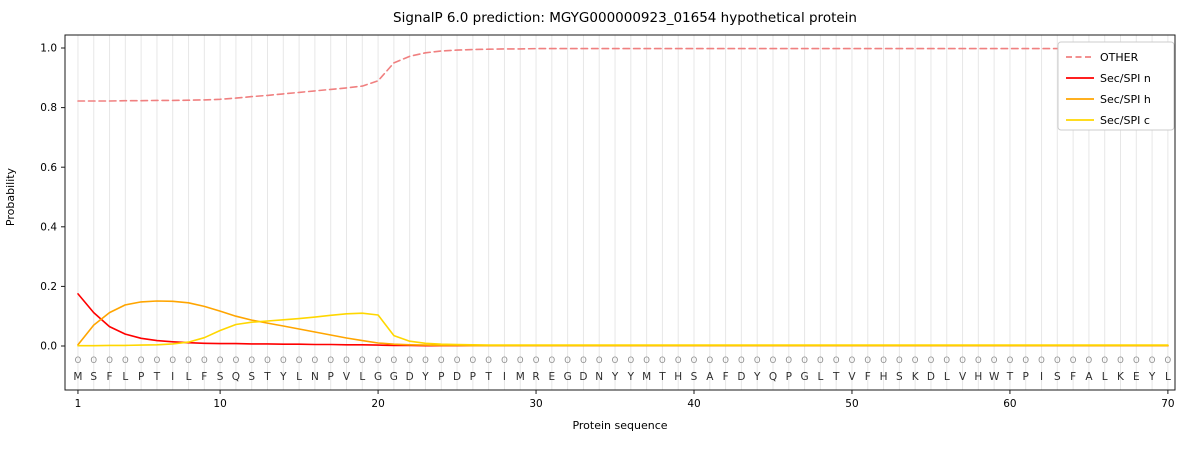  I want to click on legend: OTHER Sec/SPI n Sec/SPI h Sec/SPI c, so click(1116, 86).